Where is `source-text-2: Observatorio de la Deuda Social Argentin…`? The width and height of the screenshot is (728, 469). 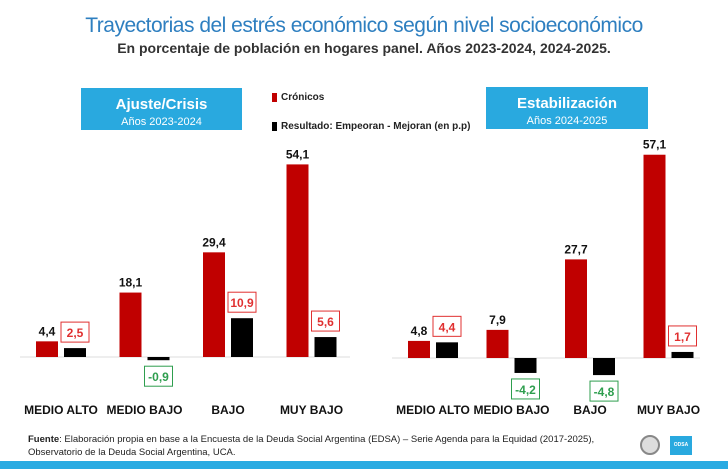
source-text-2: Observatorio de la Deuda Social Argentin… is located at coordinates (132, 452).